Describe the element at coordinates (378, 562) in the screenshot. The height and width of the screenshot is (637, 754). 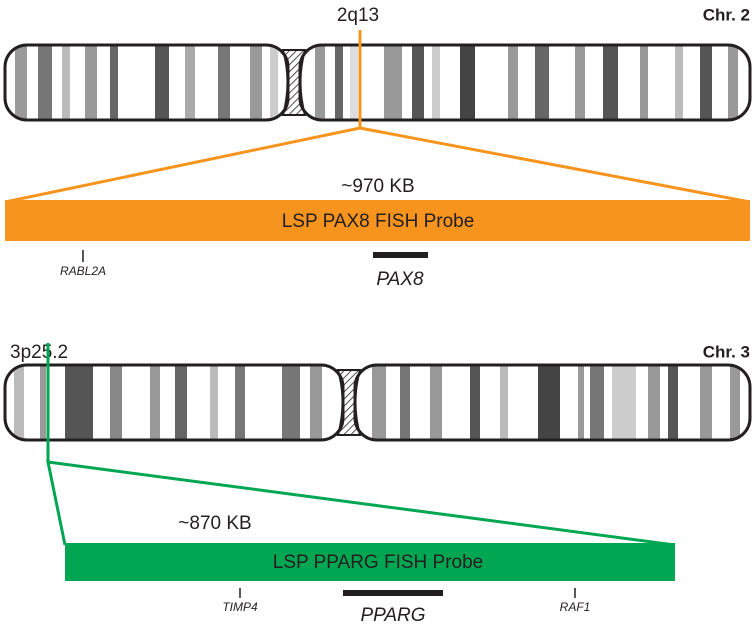
I see `probe-name: LSP PPARG FISH Probe` at that location.